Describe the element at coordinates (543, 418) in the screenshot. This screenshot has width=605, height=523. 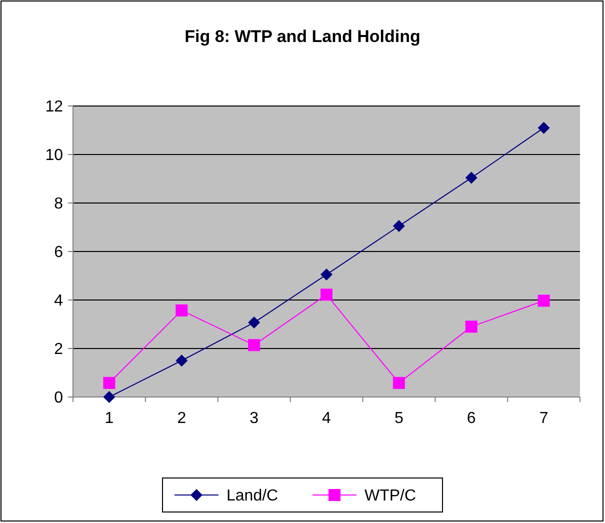
I see `x-tick-label: 7` at that location.